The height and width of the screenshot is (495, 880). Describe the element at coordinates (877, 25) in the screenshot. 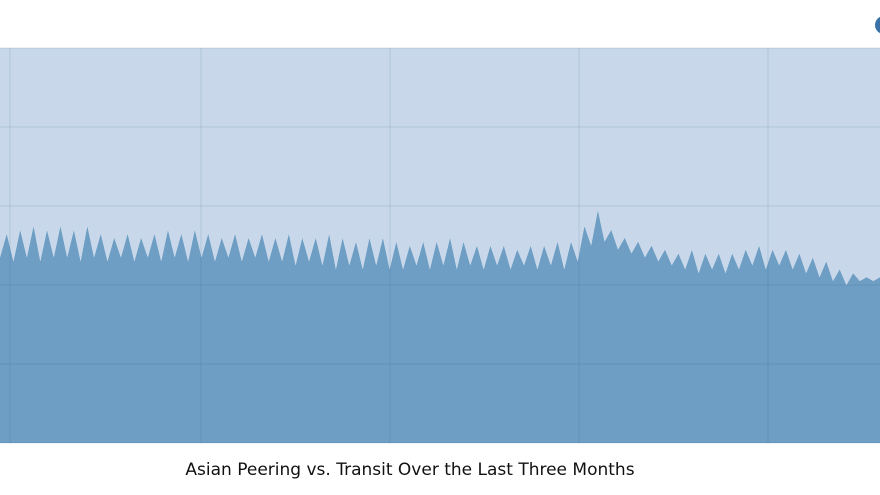

I see `legend-dot` at that location.